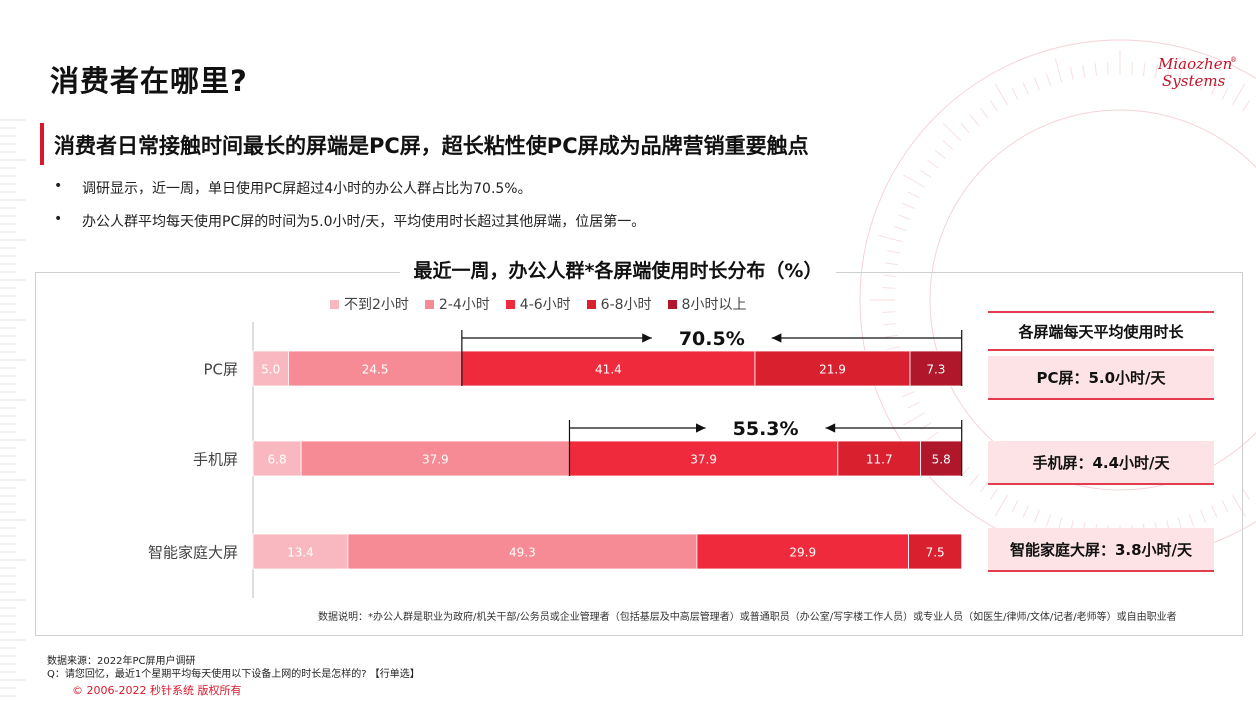  Describe the element at coordinates (464, 305) in the screenshot. I see `legend-label: 2-4小时` at that location.